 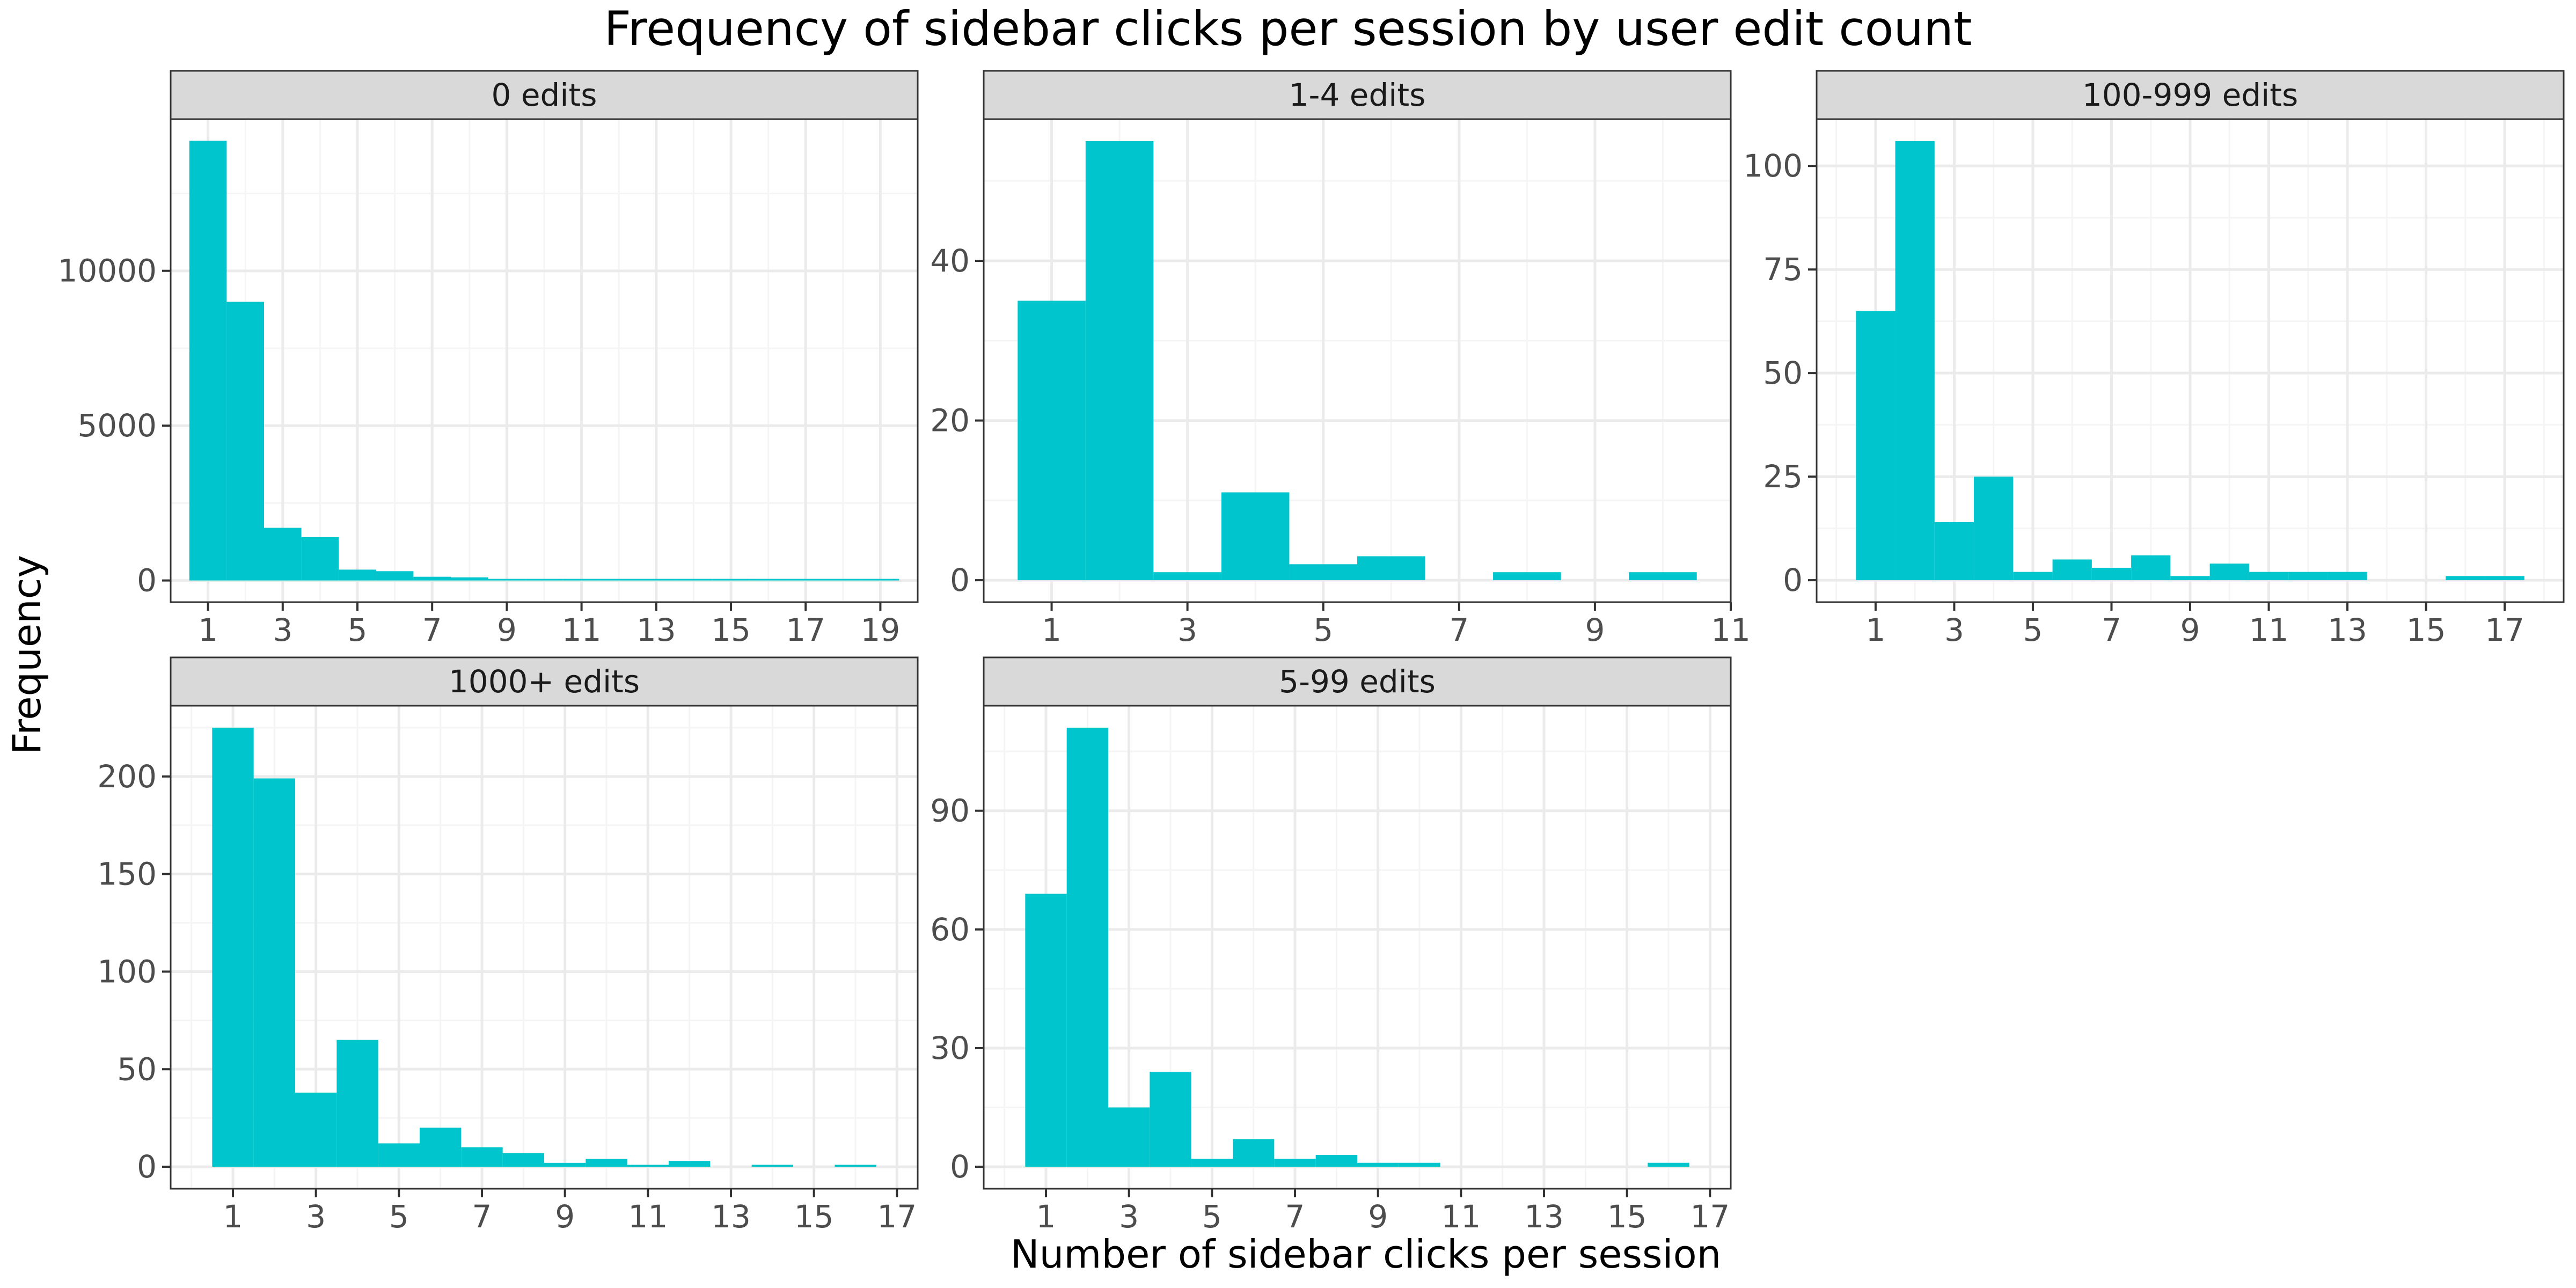 I want to click on x-axis-title: Number of sidebar clicks per session, so click(x=1366, y=1254).